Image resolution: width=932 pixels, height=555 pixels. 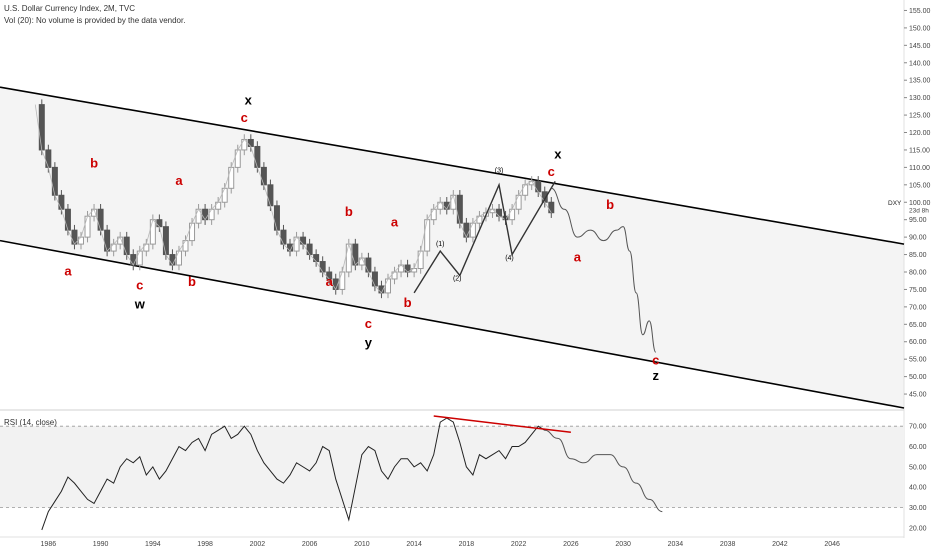 I want to click on price-tick-label: 110.00, so click(x=919, y=168).